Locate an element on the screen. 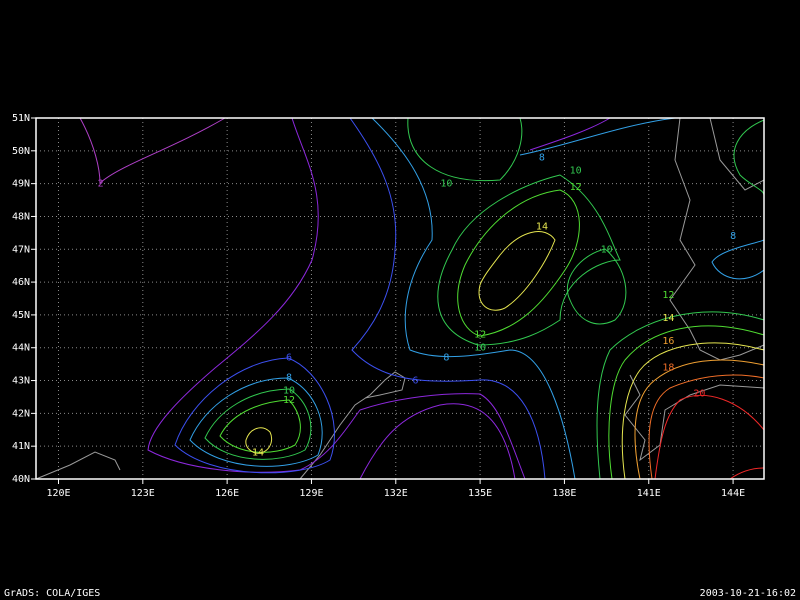 The height and width of the screenshot is (600, 800). footer-left: GrADS: COLA/IGES is located at coordinates (52, 593).